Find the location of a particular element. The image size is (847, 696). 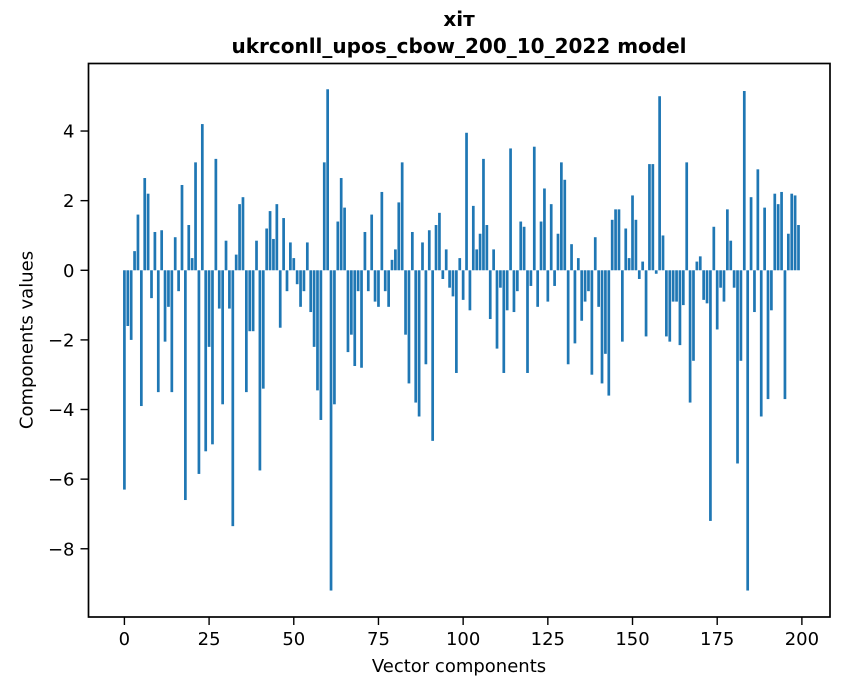

y-tick-label: −4 is located at coordinates (61, 410).